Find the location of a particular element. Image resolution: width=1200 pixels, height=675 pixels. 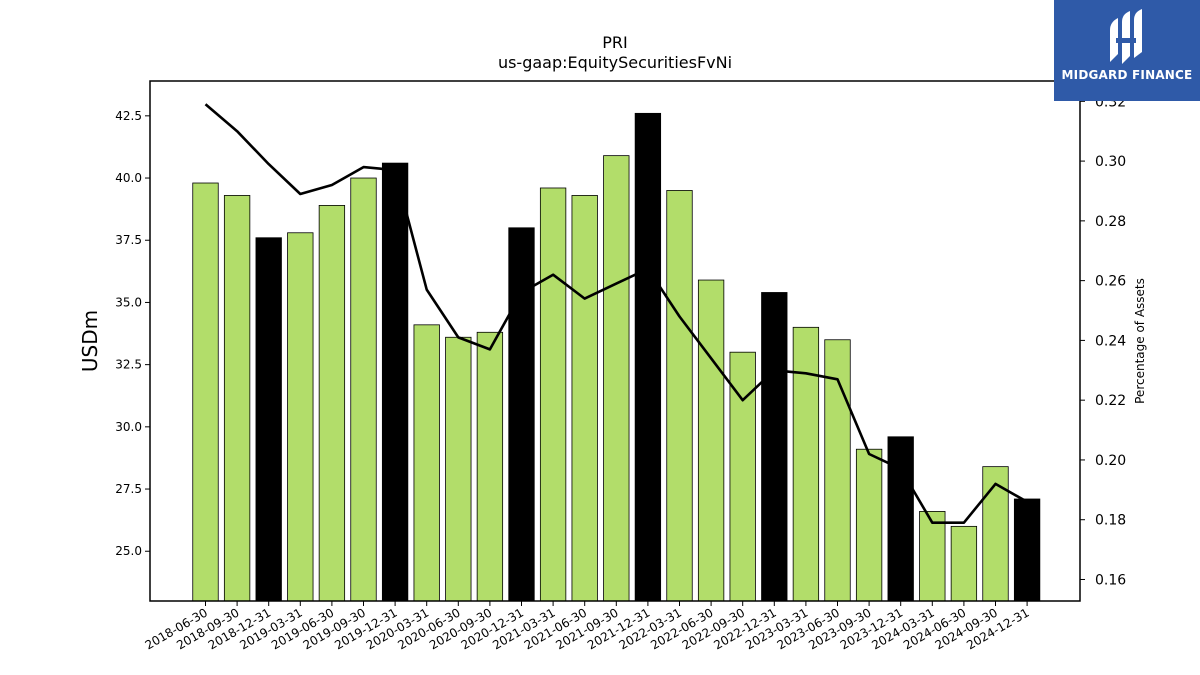

y-tick-label-right: 0.20 is located at coordinates (1110, 461).